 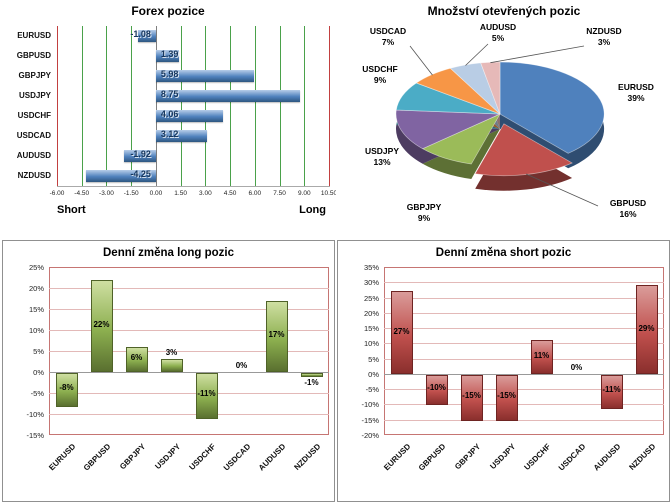 I want to click on pie-label: USDCHF 9%, so click(x=380, y=75).